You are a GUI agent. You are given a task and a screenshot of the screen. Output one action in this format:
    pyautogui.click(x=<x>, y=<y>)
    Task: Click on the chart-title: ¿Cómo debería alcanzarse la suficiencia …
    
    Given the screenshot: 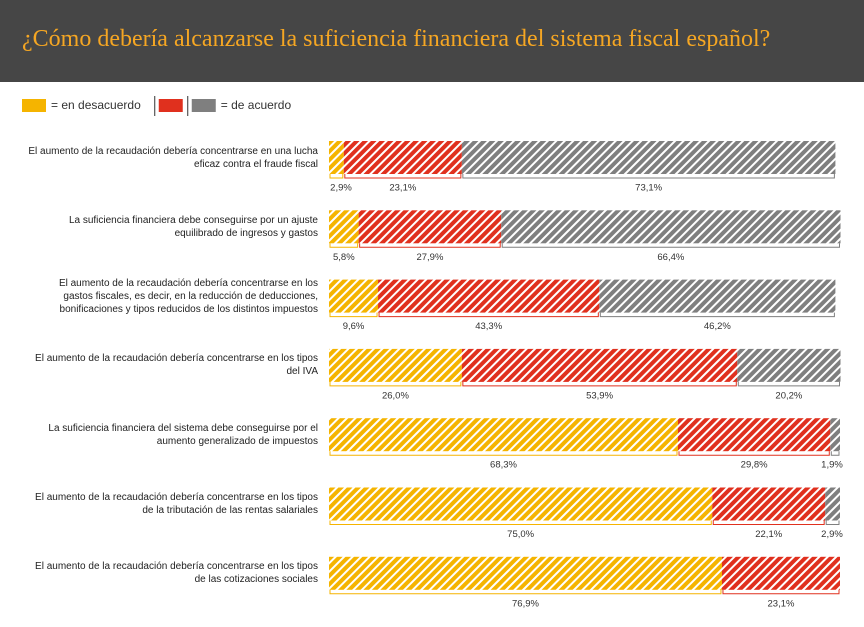 What is the action you would take?
    pyautogui.click(x=396, y=39)
    